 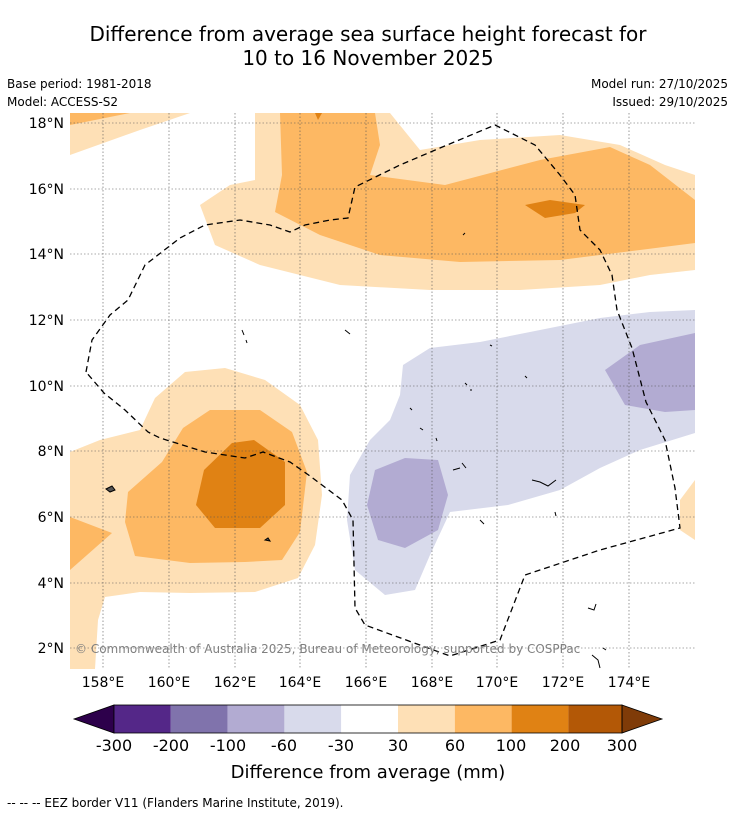 I want to click on se-edge-light, so click(x=687, y=510).